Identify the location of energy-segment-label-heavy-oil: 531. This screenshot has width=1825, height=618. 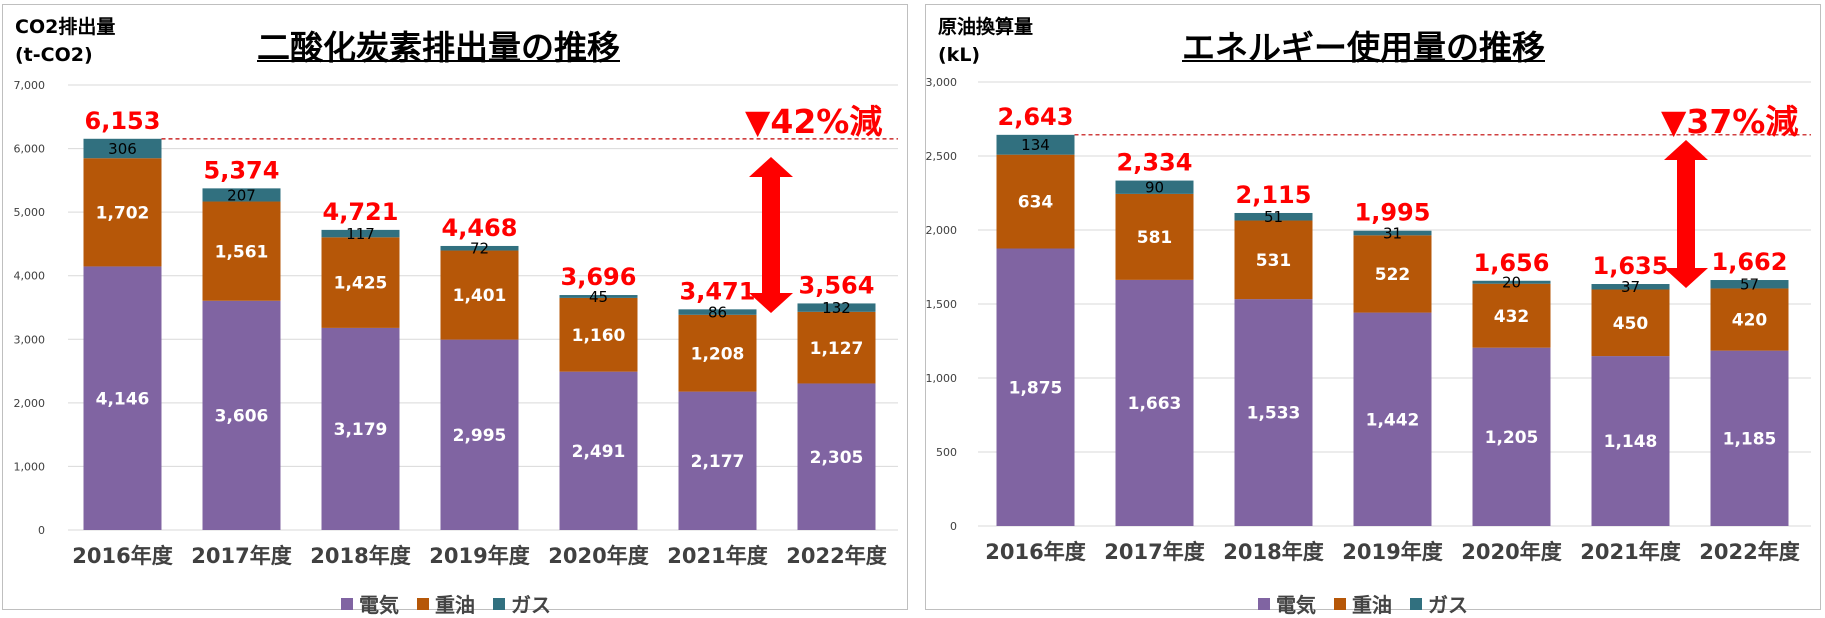
(1274, 261).